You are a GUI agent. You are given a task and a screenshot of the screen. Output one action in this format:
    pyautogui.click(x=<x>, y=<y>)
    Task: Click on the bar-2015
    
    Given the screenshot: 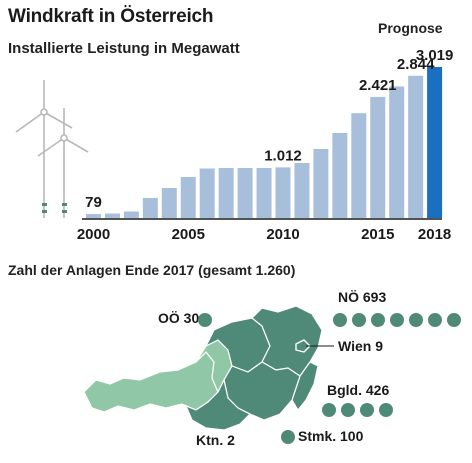 What is the action you would take?
    pyautogui.click(x=378, y=157)
    